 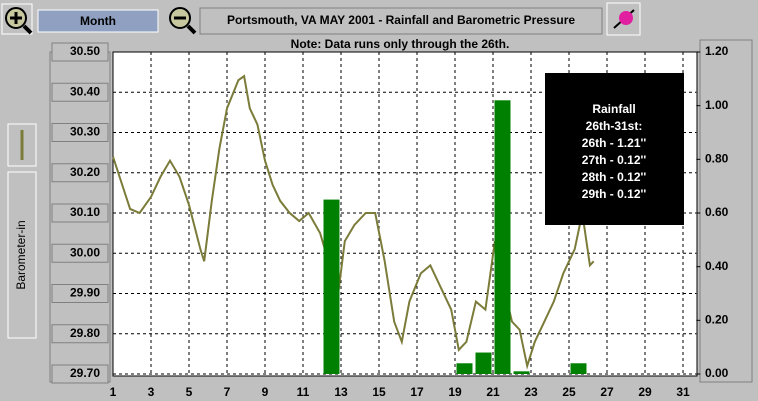 I want to click on annotation-line: 28th - 0.12'', so click(x=614, y=177).